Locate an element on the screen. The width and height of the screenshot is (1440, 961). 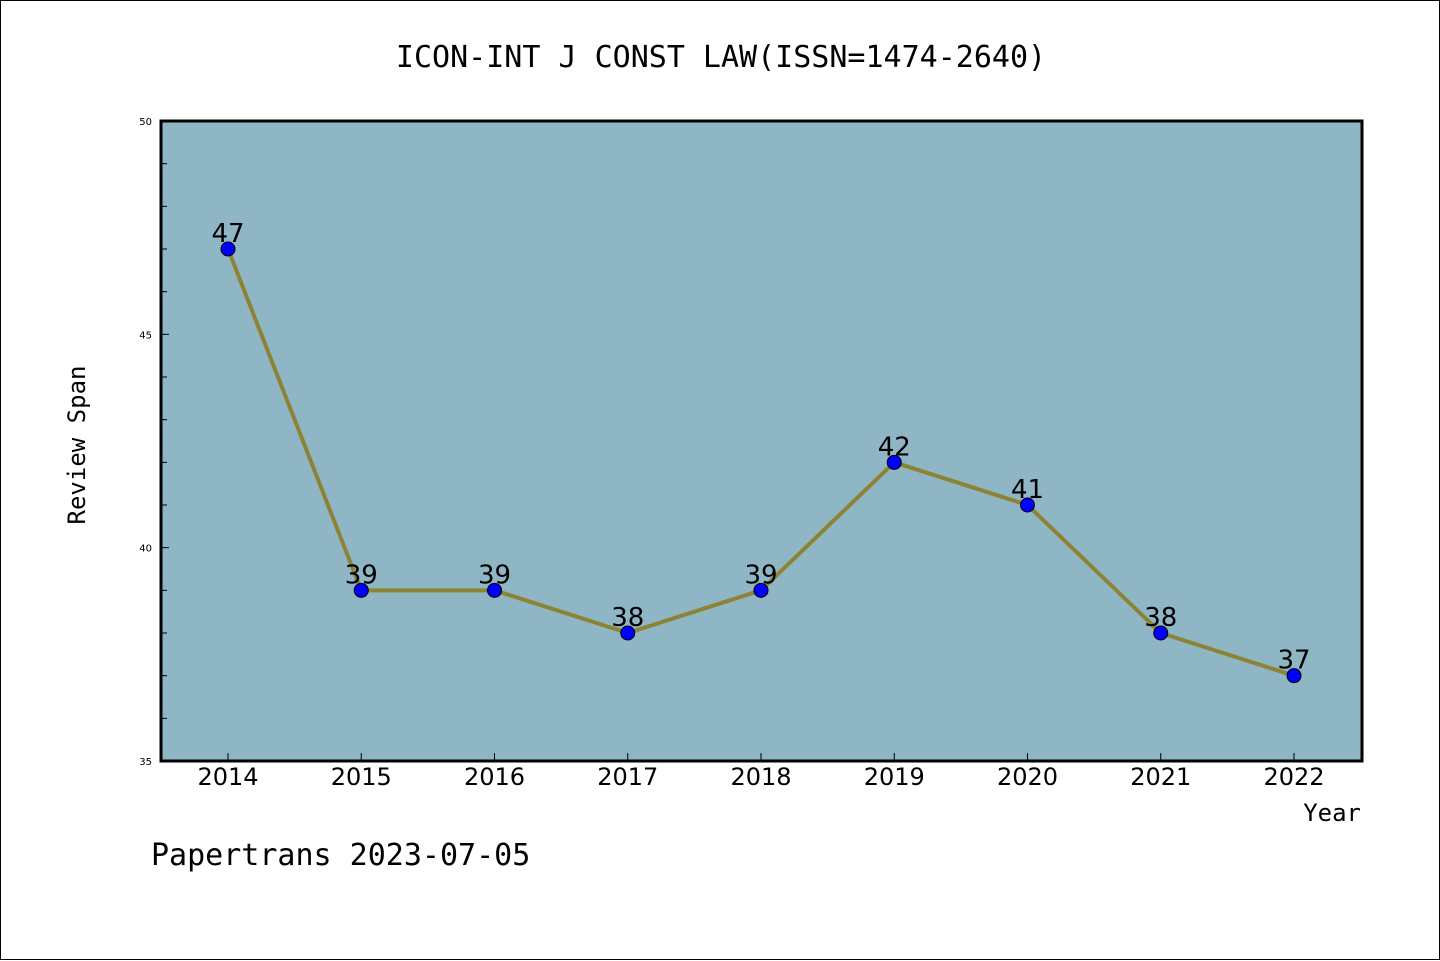
x-axis-label: Year is located at coordinates (1332, 813).